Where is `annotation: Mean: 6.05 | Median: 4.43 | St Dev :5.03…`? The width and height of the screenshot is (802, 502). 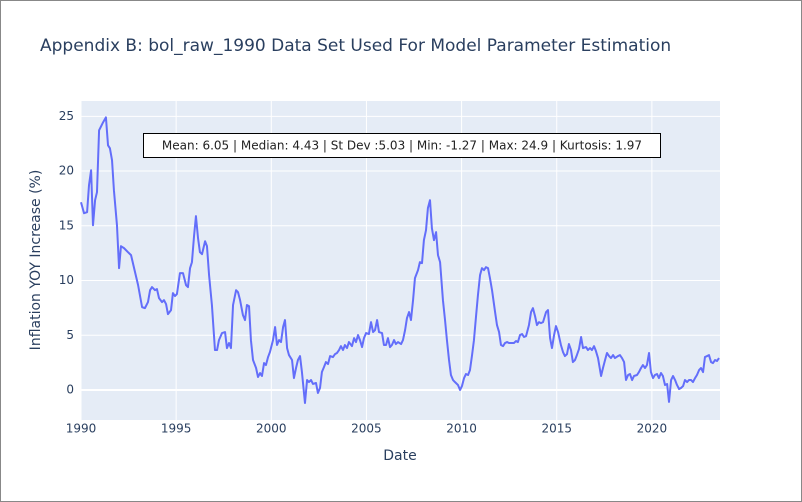 annotation: Mean: 6.05 | Median: 4.43 | St Dev :5.03… is located at coordinates (402, 146).